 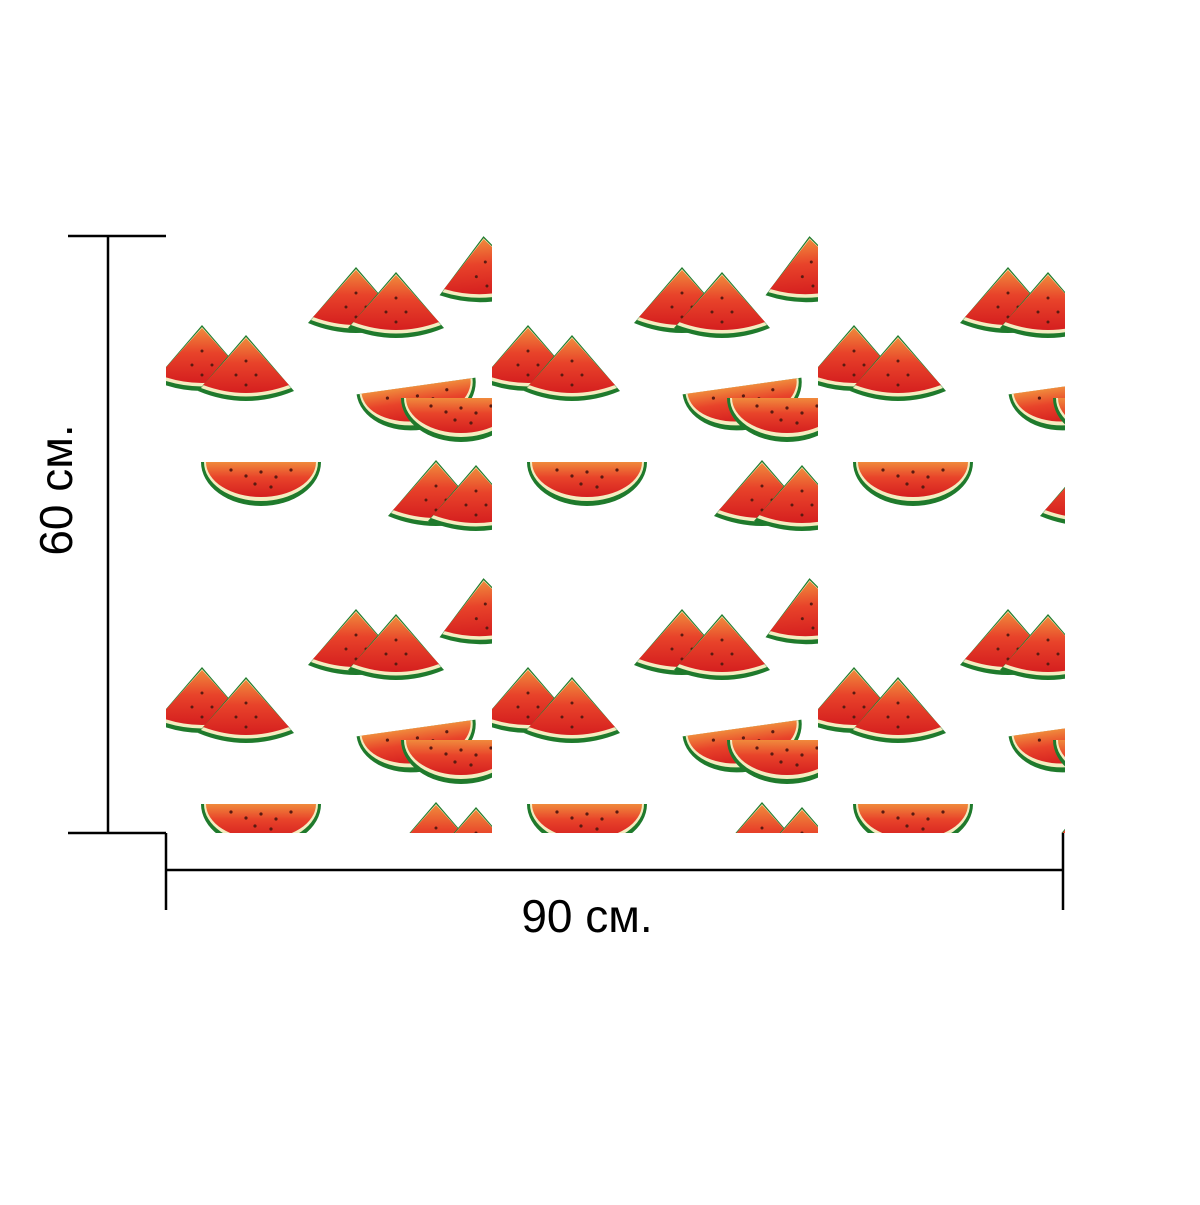 What do you see at coordinates (98, 534) in the screenshot?
I see `height-dimension: 60 см.` at bounding box center [98, 534].